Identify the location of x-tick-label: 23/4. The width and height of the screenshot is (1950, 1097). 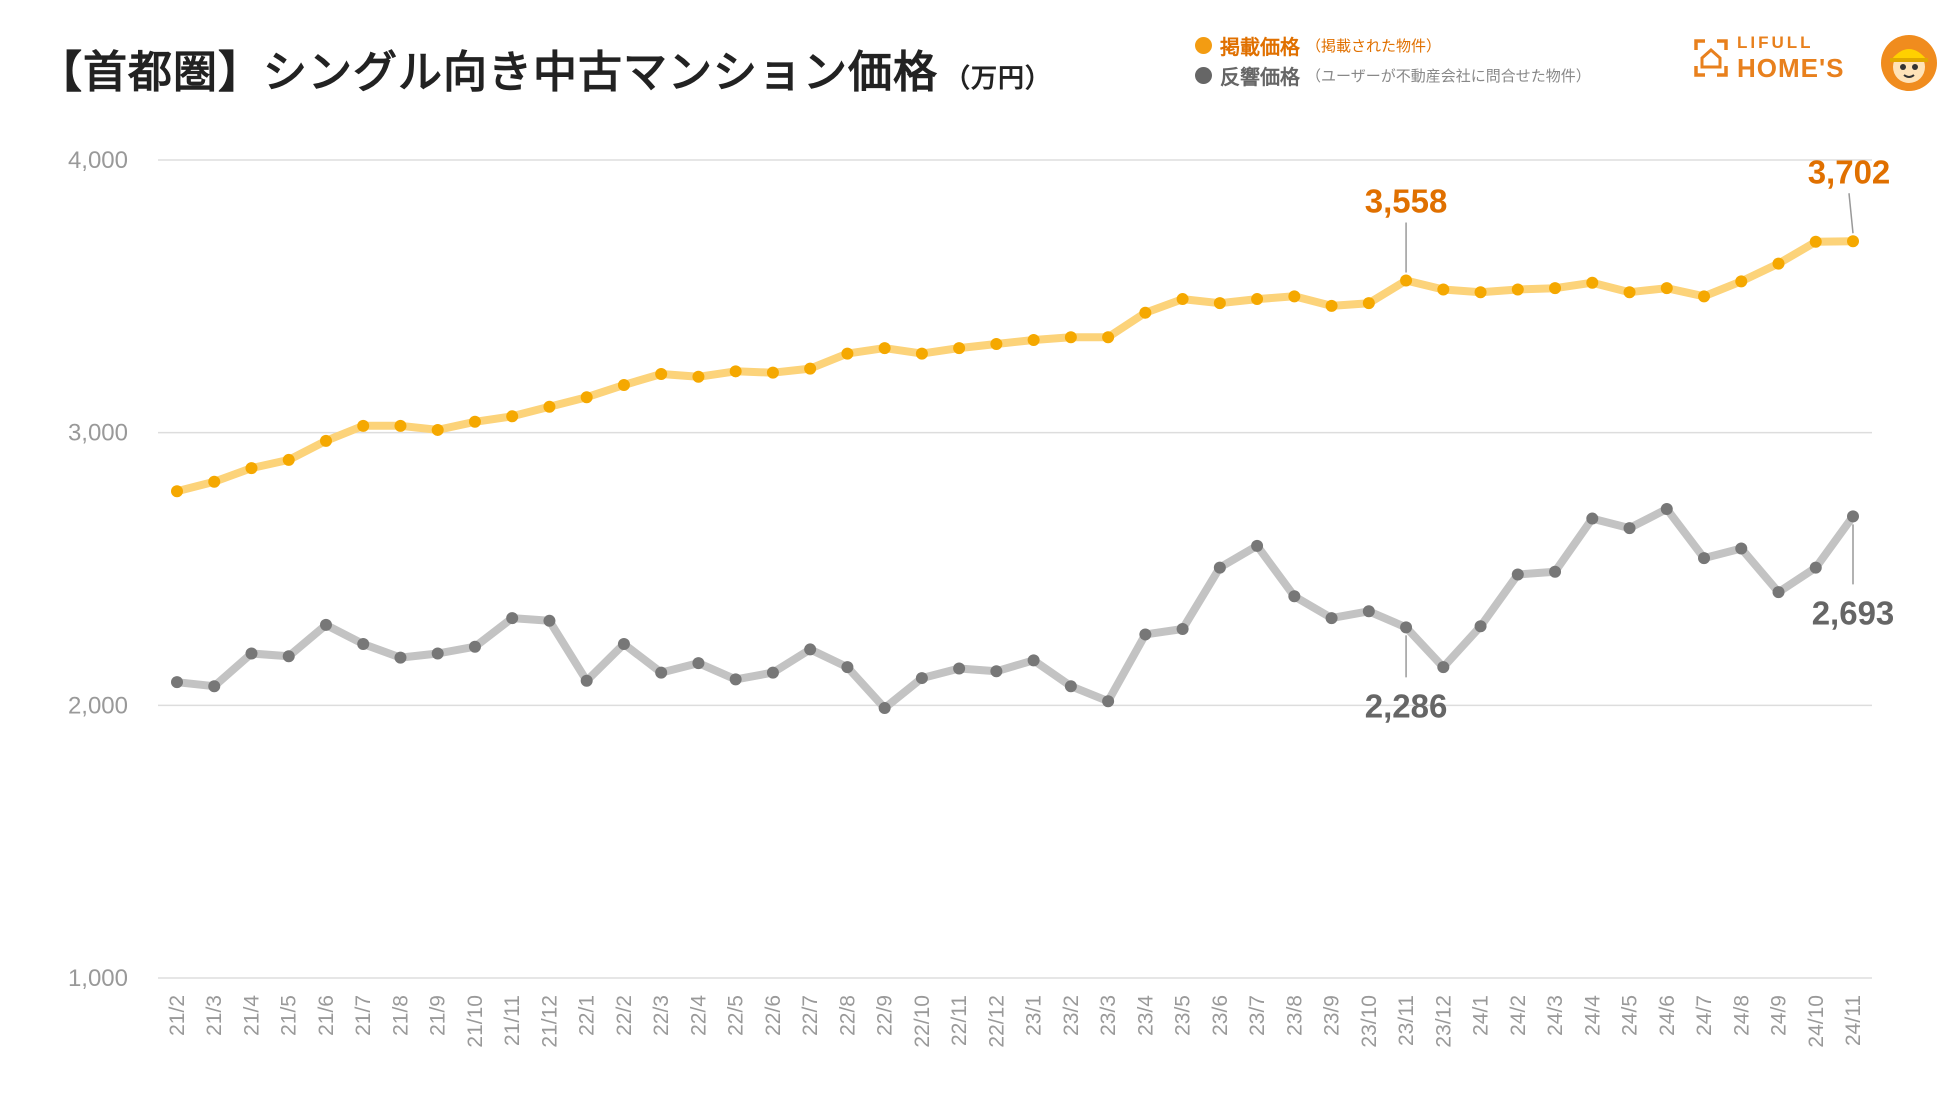
(1145, 1015).